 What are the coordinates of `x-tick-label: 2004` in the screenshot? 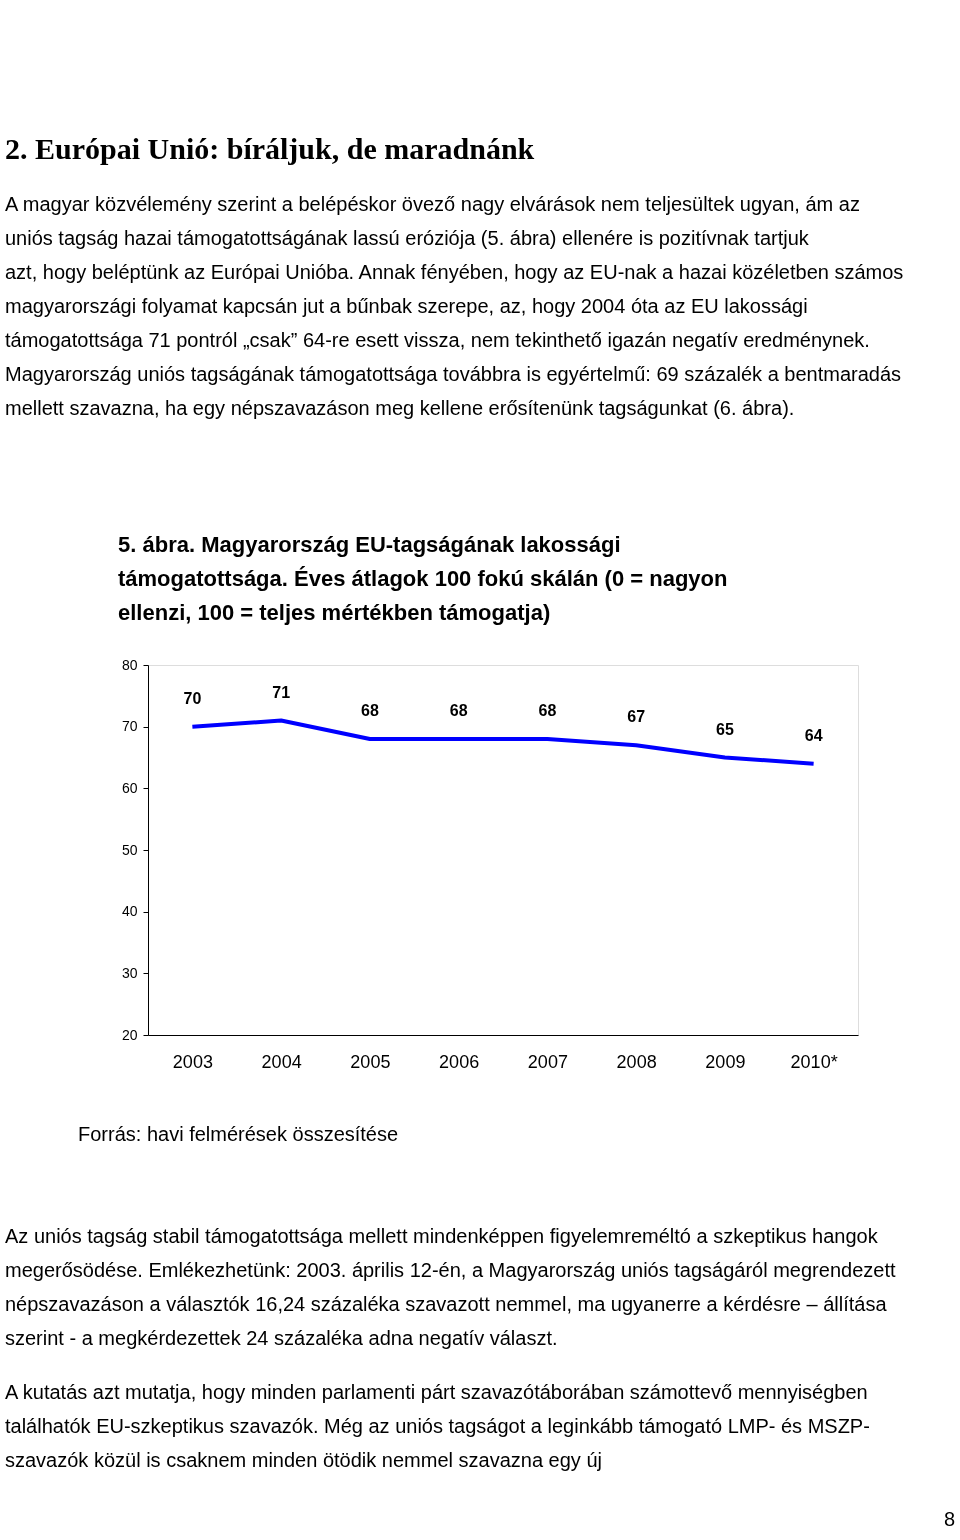 It's located at (281, 1061).